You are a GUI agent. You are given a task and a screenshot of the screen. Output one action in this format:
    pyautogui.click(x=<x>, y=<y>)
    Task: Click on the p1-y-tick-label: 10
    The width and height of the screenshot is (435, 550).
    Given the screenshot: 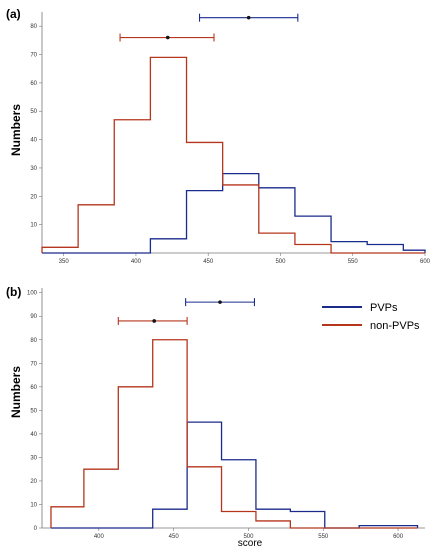 What is the action you would take?
    pyautogui.click(x=33, y=505)
    